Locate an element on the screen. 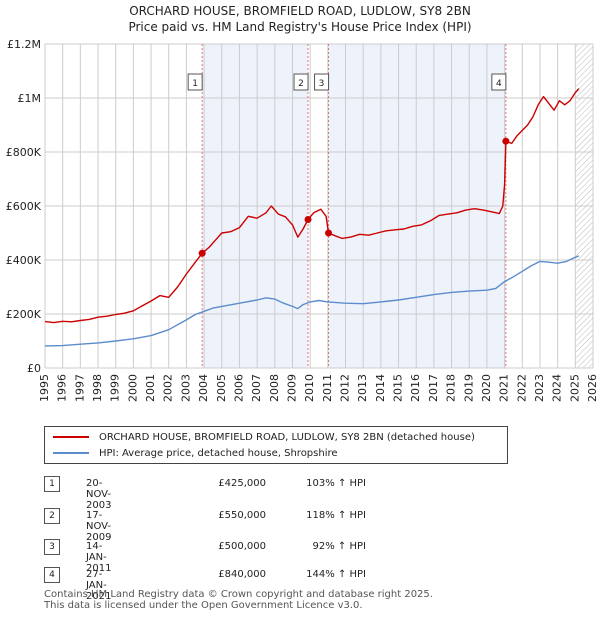 This screenshot has height=620, width=600. transaction-date: 20-NOV-2003 is located at coordinates (99, 494).